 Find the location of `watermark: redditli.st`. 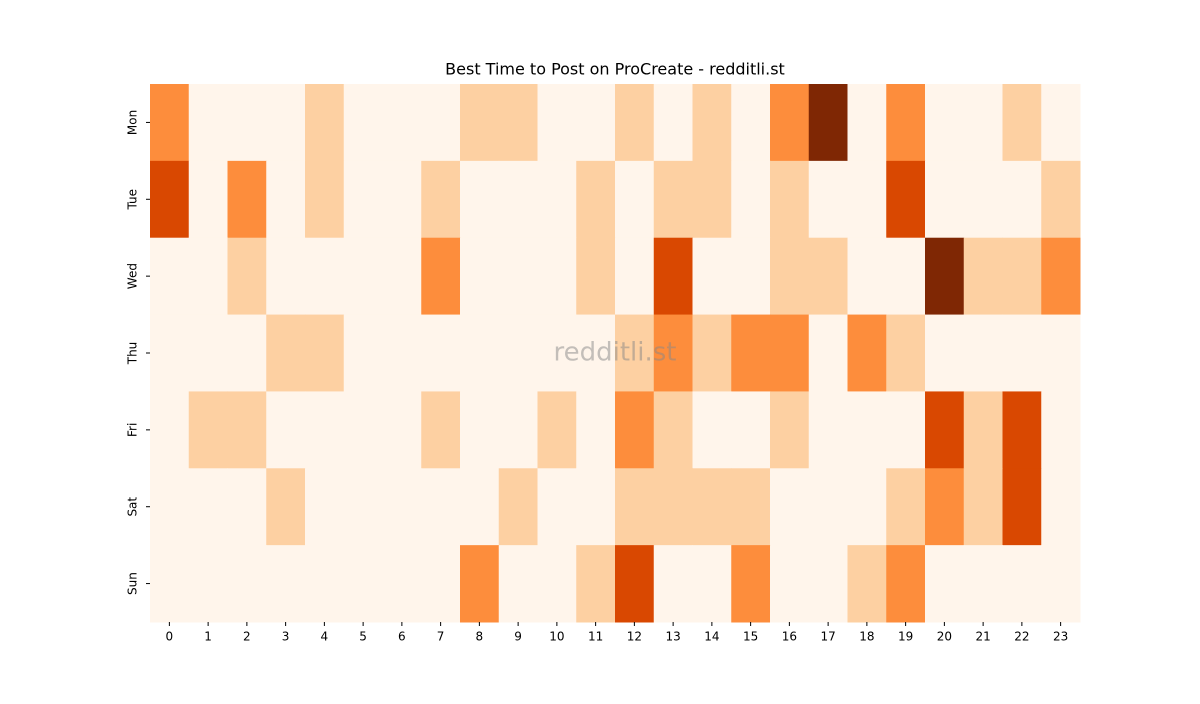

watermark: redditli.st is located at coordinates (615, 353).